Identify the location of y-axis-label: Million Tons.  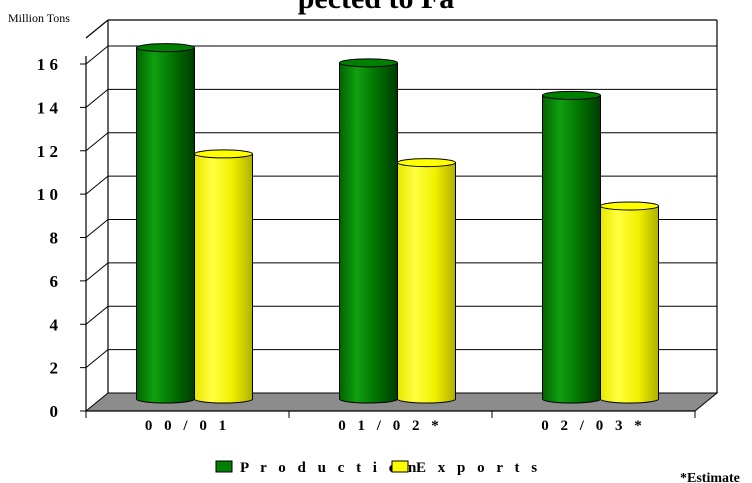
(39, 18).